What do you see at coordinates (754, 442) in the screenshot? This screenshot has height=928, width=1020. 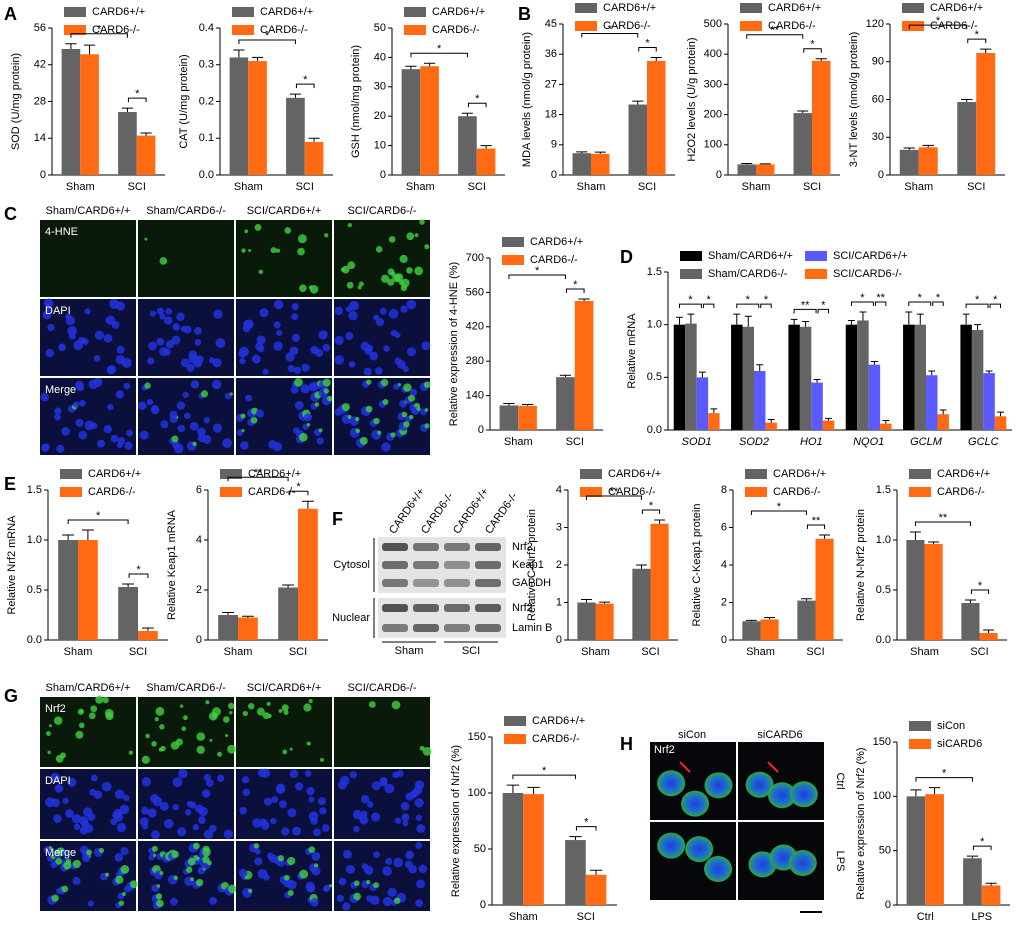 I see `x-tick-label: SOD2` at bounding box center [754, 442].